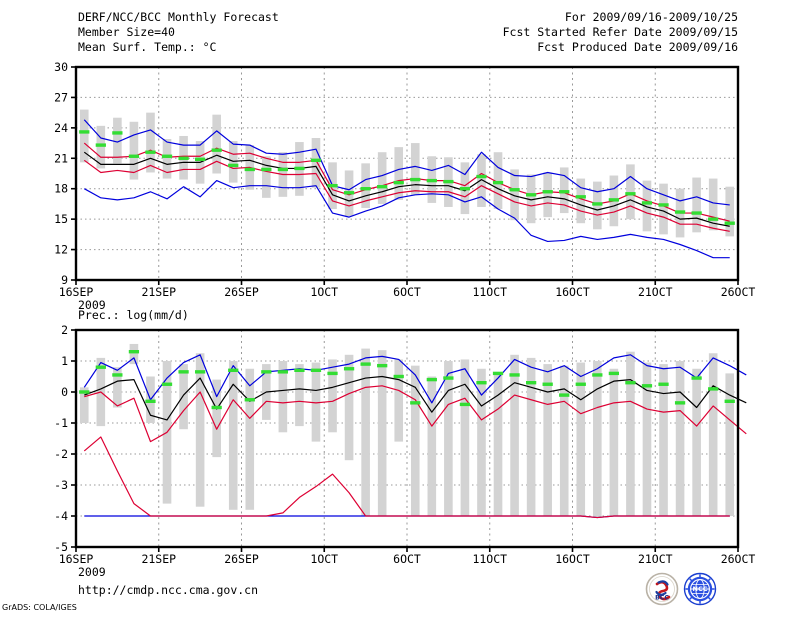  What do you see at coordinates (61, 97) in the screenshot?
I see `y-tick-label: 27` at bounding box center [61, 97].